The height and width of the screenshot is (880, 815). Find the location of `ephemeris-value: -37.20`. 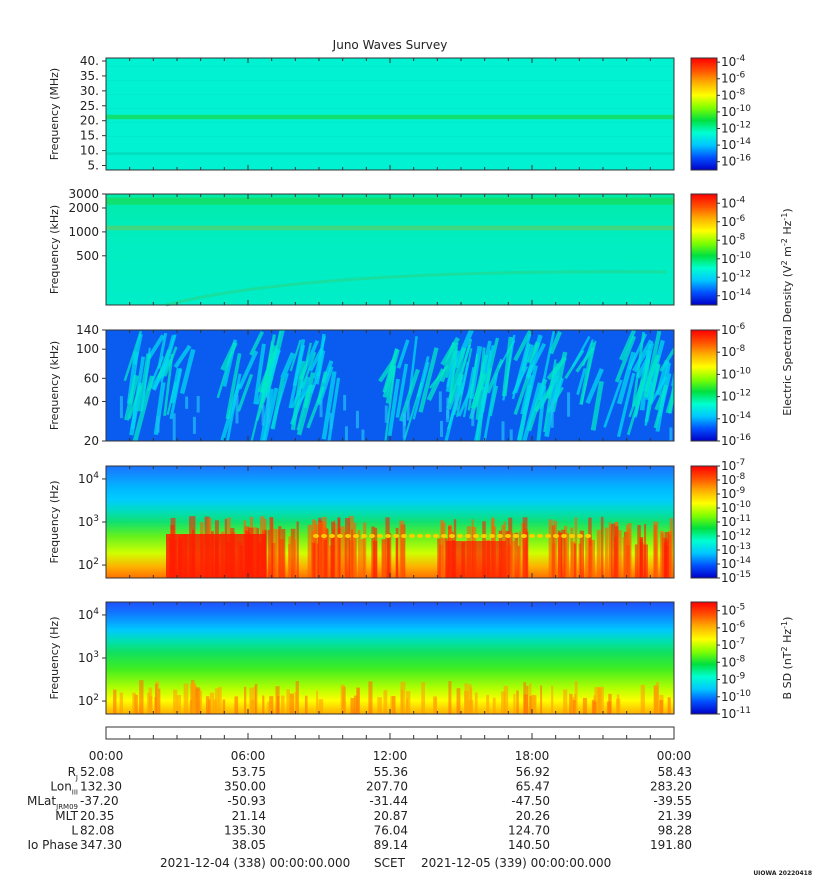

ephemeris-value: -37.20 is located at coordinates (99, 801).